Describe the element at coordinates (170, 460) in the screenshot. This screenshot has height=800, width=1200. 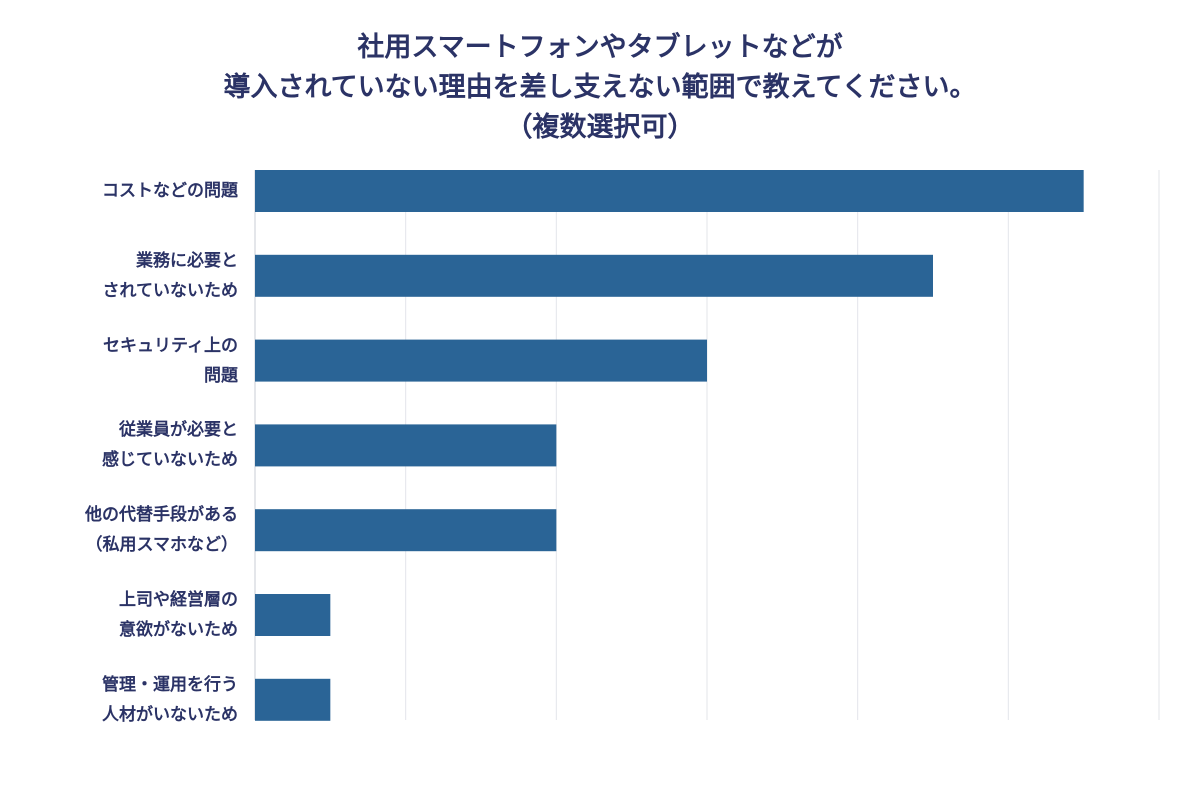
I see `category-label-line: 感じていないため` at that location.